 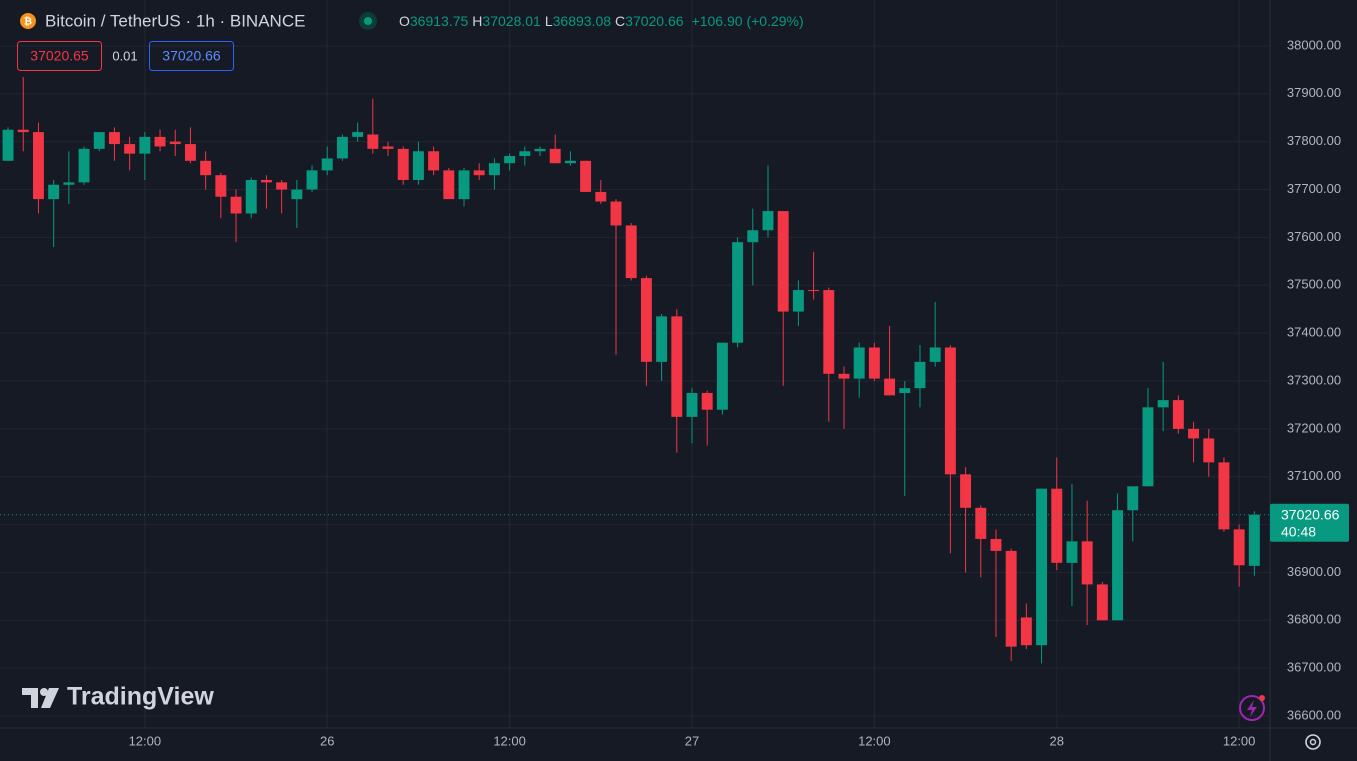 What do you see at coordinates (140, 697) in the screenshot?
I see `watermark: TradingView` at bounding box center [140, 697].